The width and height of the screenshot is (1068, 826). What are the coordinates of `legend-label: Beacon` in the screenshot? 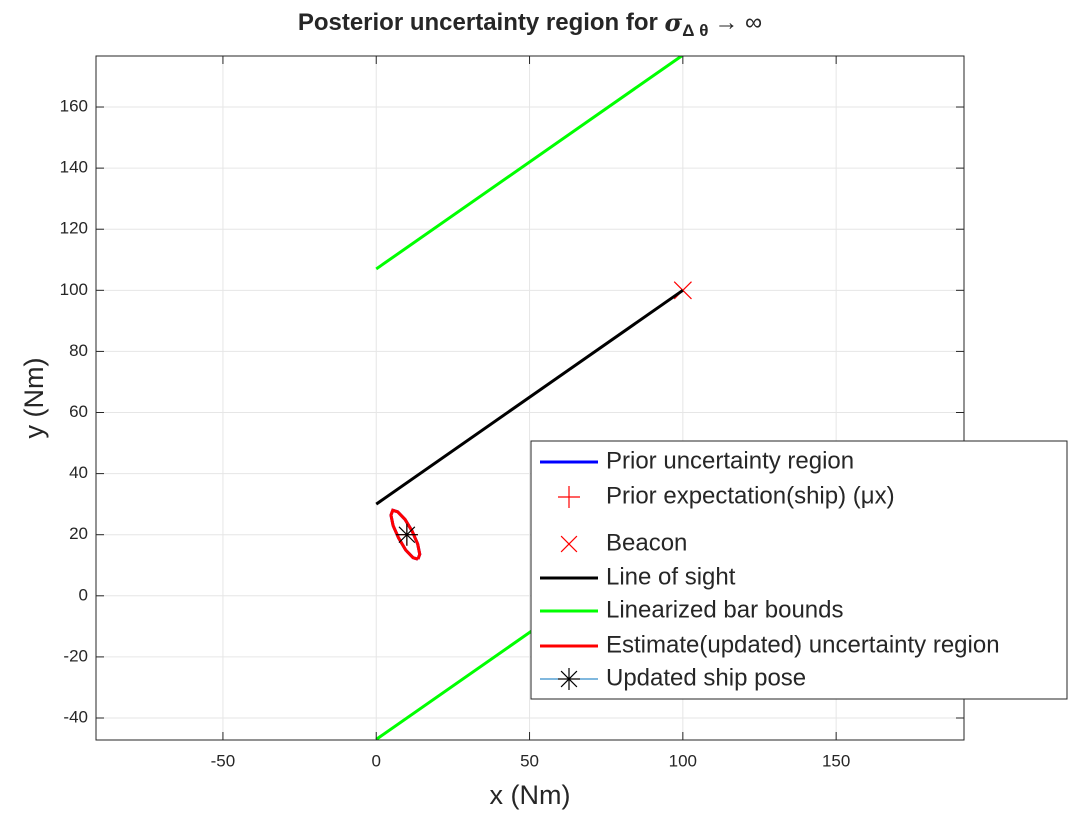 It's located at (646, 542).